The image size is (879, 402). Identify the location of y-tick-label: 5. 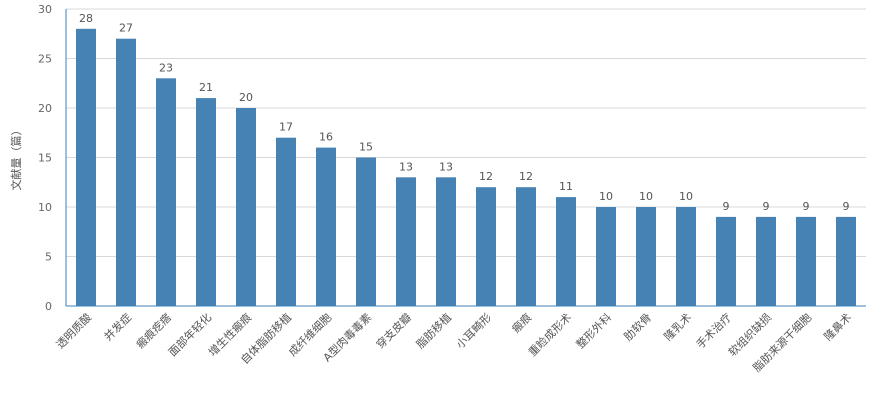
(48, 257).